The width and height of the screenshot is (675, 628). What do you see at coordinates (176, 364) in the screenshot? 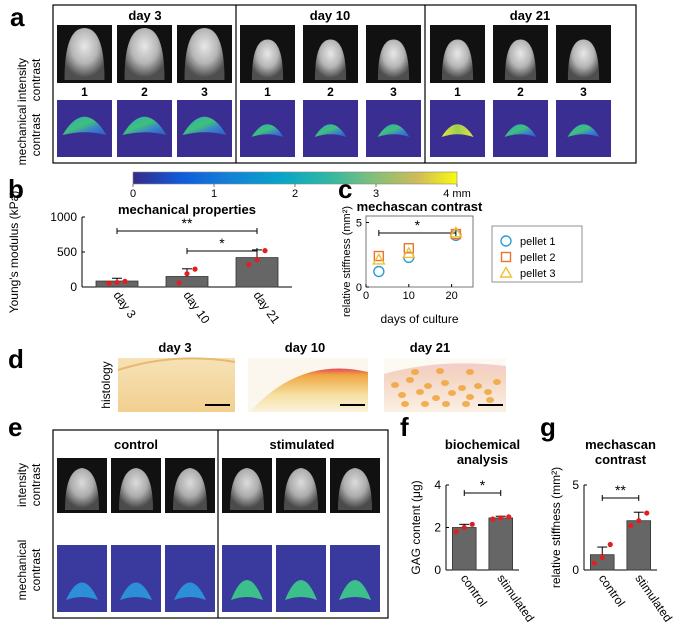
I see `histology-day3-edge` at bounding box center [176, 364].